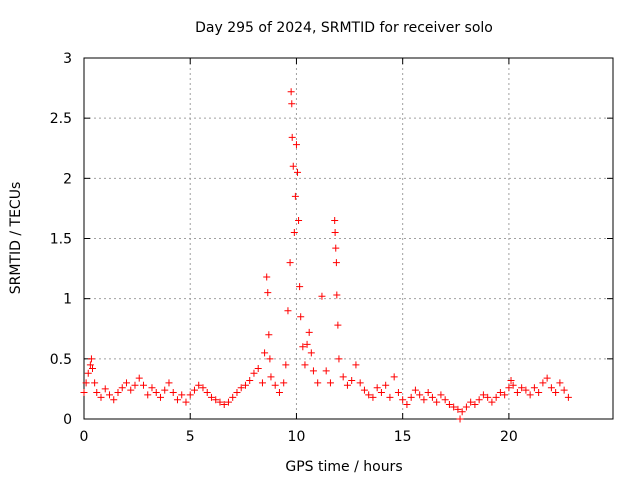 The height and width of the screenshot is (480, 640). I want to click on y-tick-label: 0.5, so click(61, 360).